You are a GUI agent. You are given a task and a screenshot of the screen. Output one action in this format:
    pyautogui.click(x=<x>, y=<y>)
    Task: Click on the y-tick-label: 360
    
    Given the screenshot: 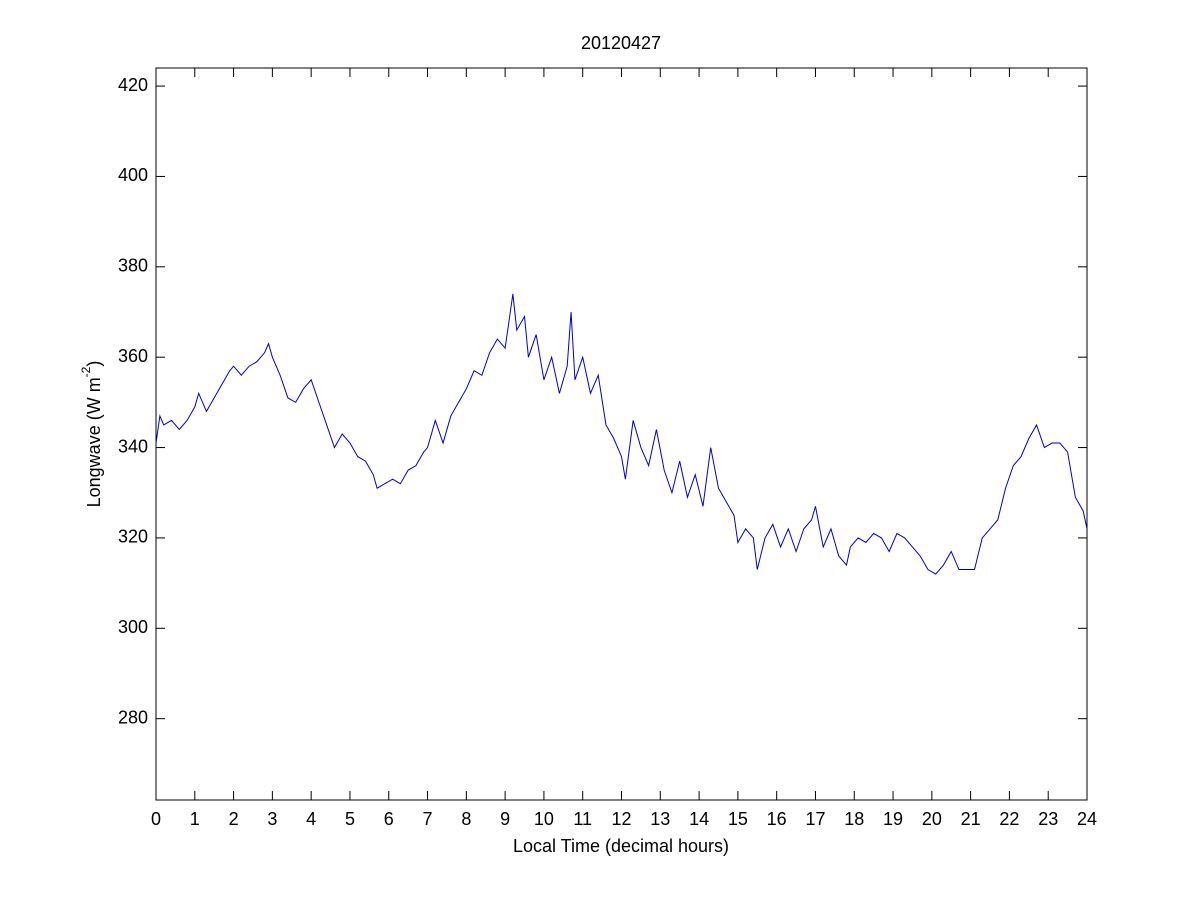 What is the action you would take?
    pyautogui.click(x=133, y=356)
    